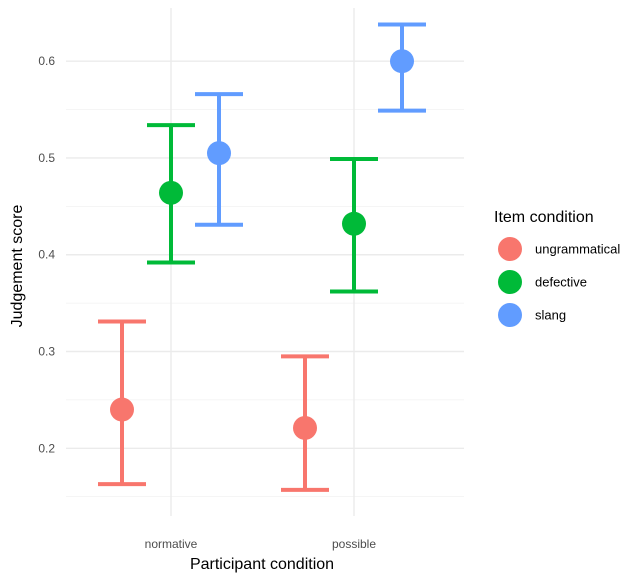 The width and height of the screenshot is (638, 574). Describe the element at coordinates (262, 564) in the screenshot. I see `x-axis-title: Participant condition` at that location.